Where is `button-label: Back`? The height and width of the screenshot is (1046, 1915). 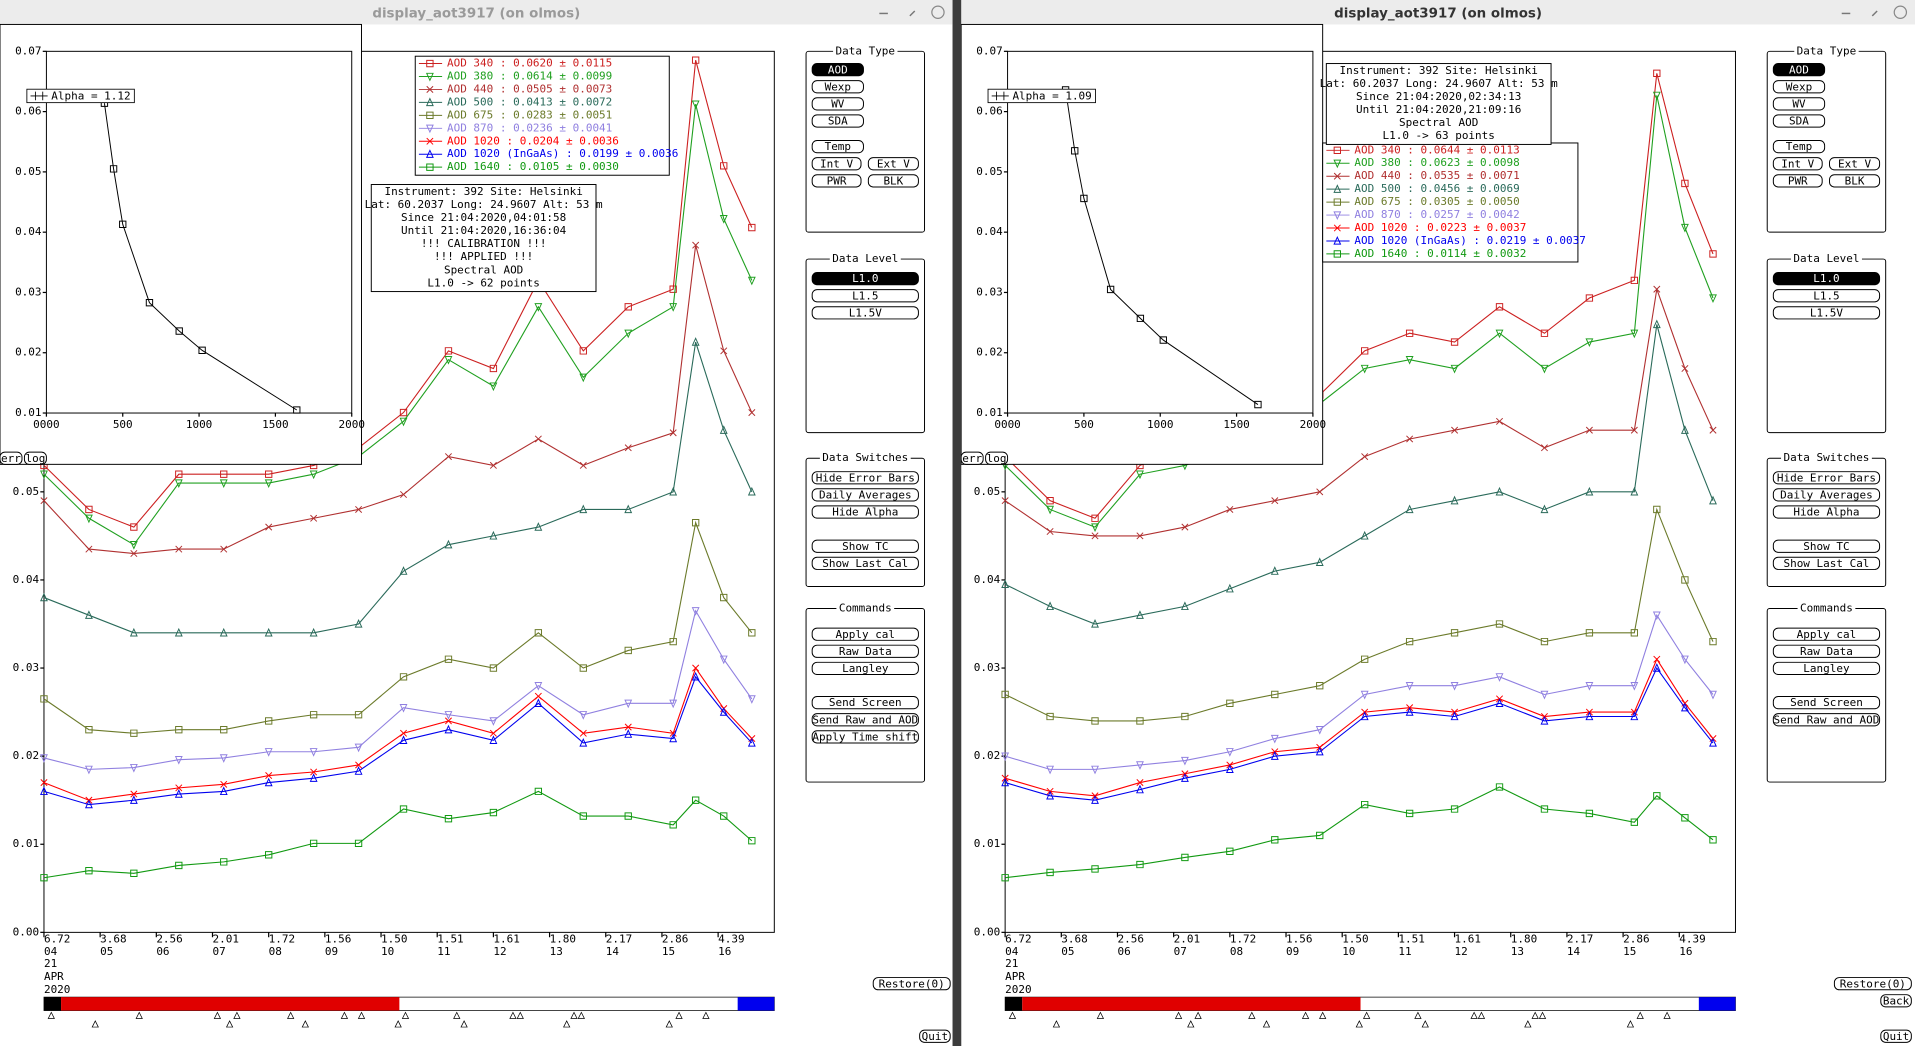
button-label: Back is located at coordinates (1896, 1000).